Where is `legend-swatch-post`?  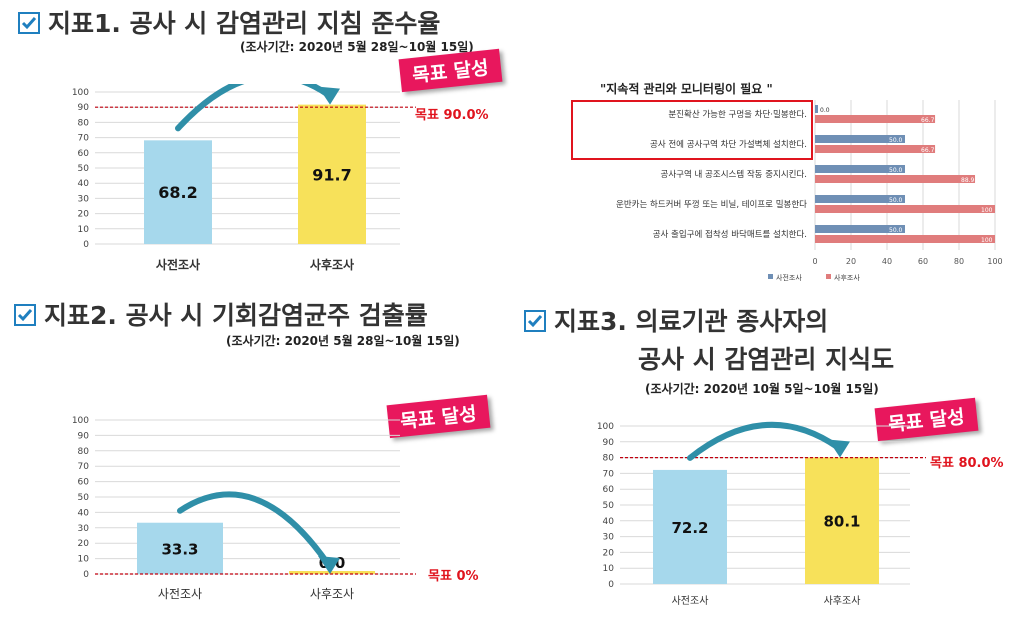
legend-swatch-post is located at coordinates (828, 276).